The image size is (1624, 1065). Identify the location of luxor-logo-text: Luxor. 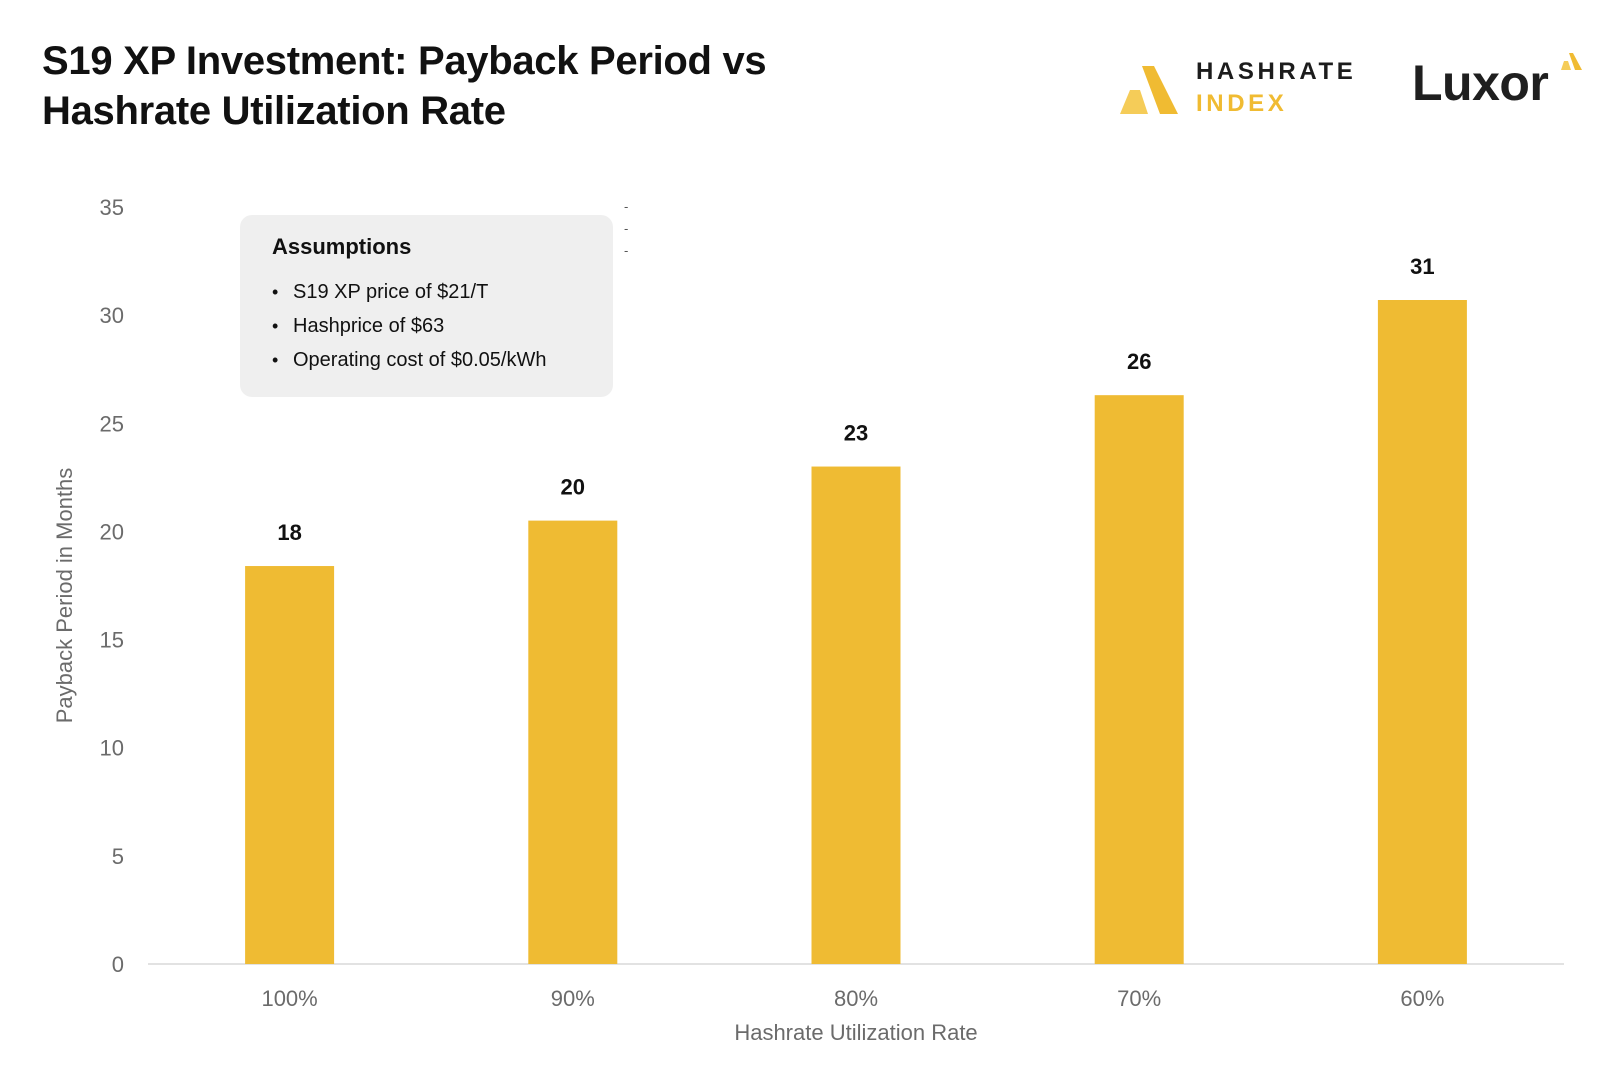
(1480, 83).